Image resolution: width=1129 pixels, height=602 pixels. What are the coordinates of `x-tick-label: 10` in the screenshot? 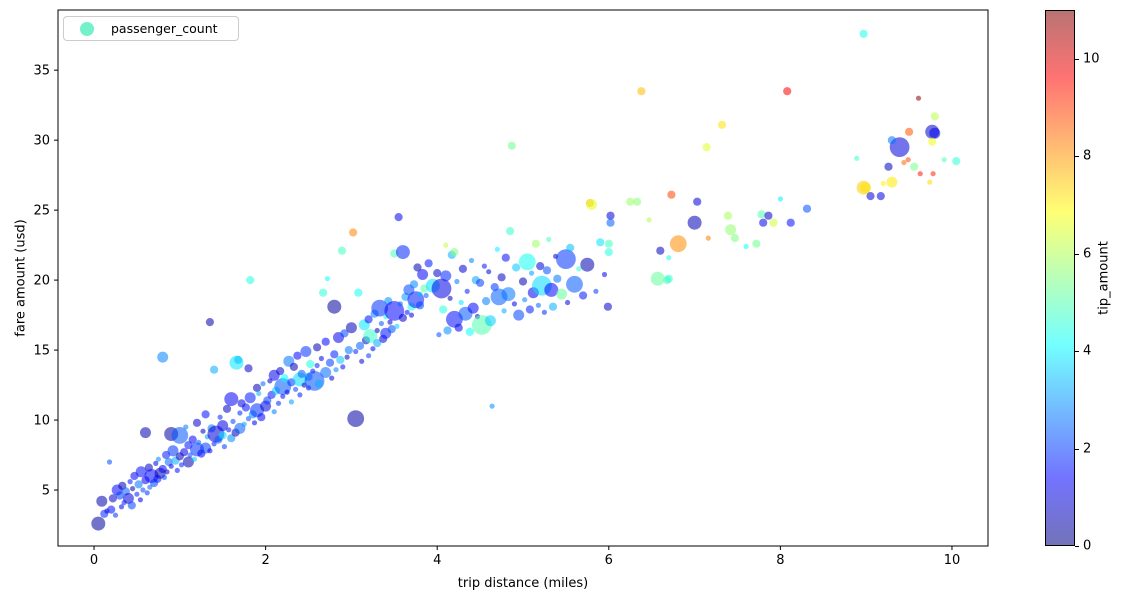 It's located at (952, 560).